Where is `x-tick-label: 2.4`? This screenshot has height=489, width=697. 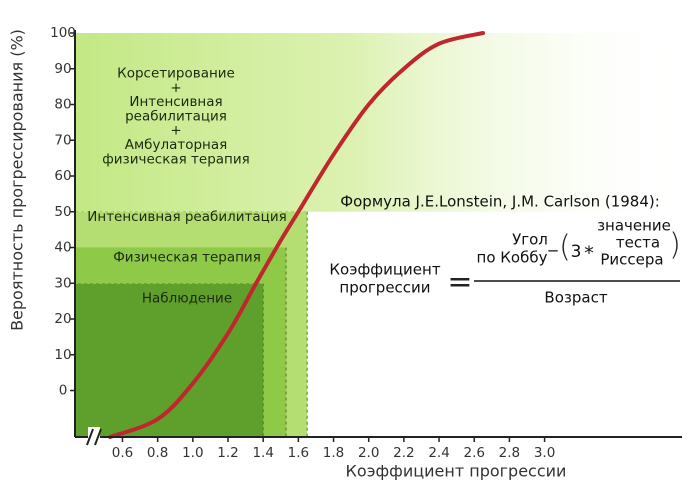
x-tick-label: 2.4 is located at coordinates (438, 453).